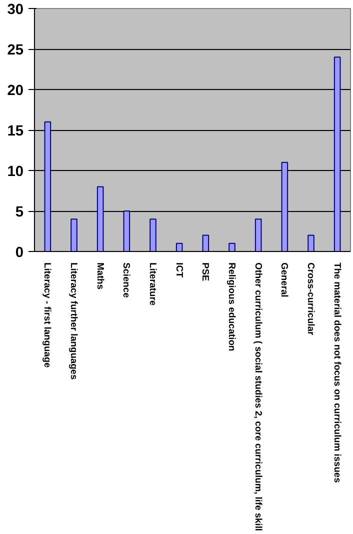  What do you see at coordinates (74, 321) in the screenshot?
I see `x-tick-label: Literacy further languages` at bounding box center [74, 321].